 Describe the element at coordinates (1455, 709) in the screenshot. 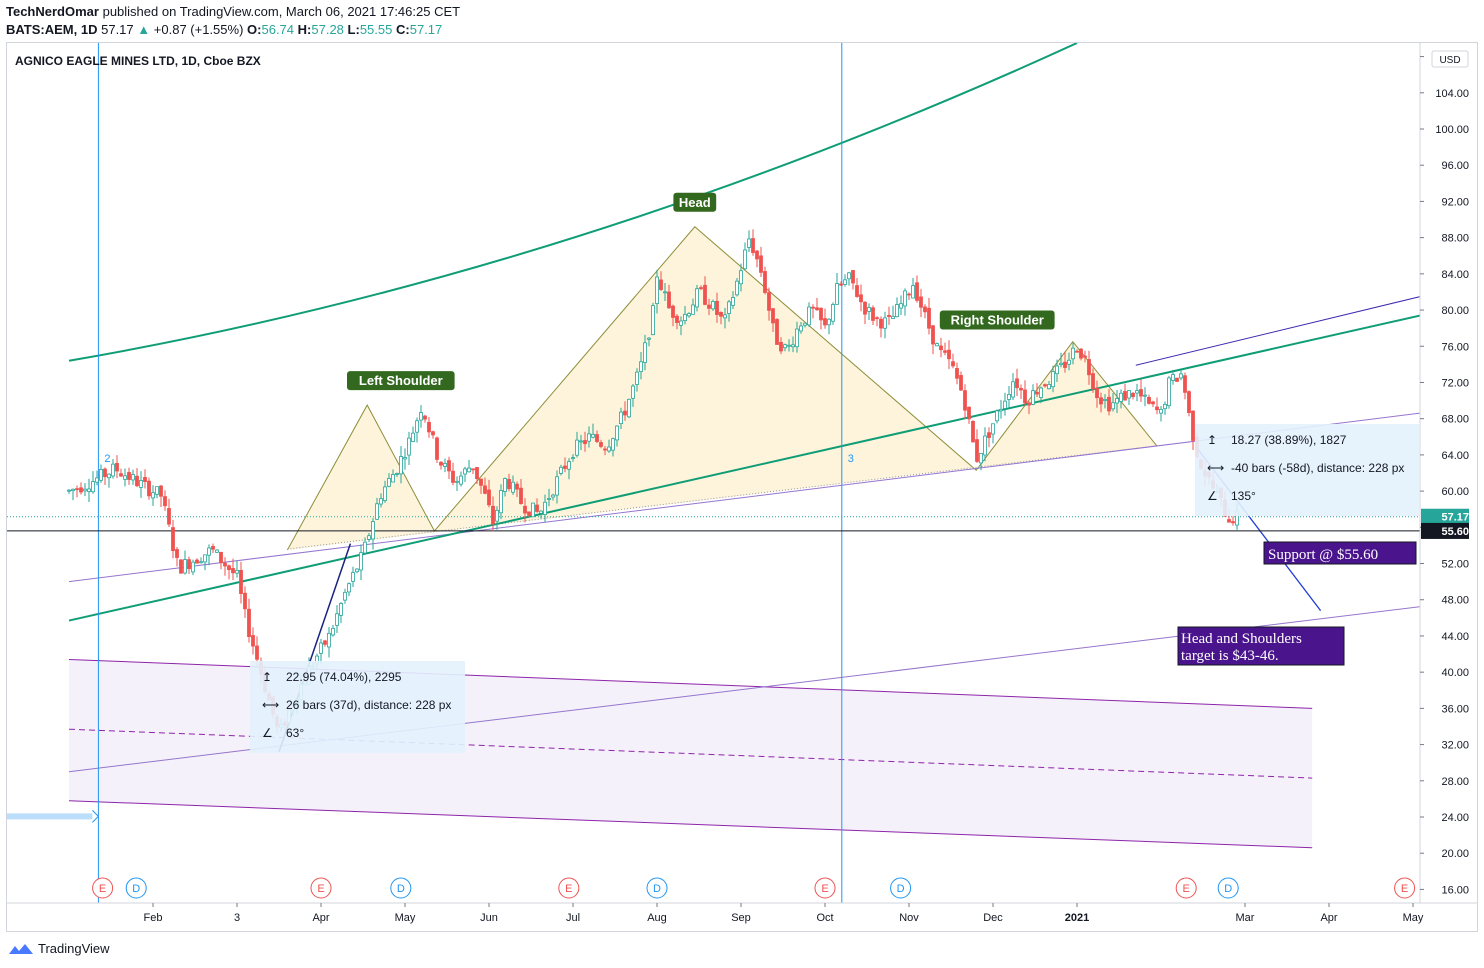

I see `y-tick-label: 36.00` at that location.